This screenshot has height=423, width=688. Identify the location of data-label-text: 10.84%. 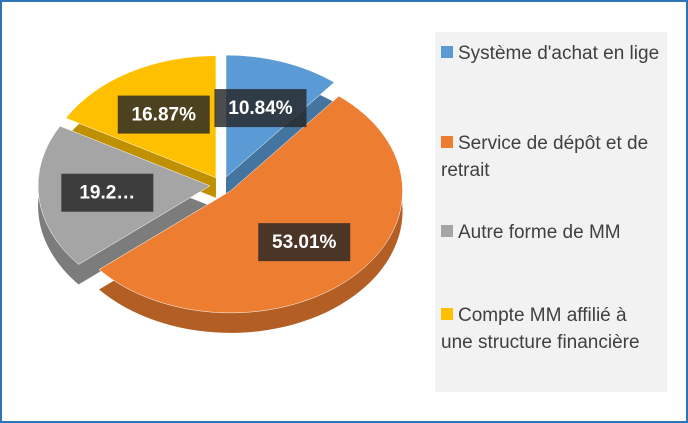
(260, 108).